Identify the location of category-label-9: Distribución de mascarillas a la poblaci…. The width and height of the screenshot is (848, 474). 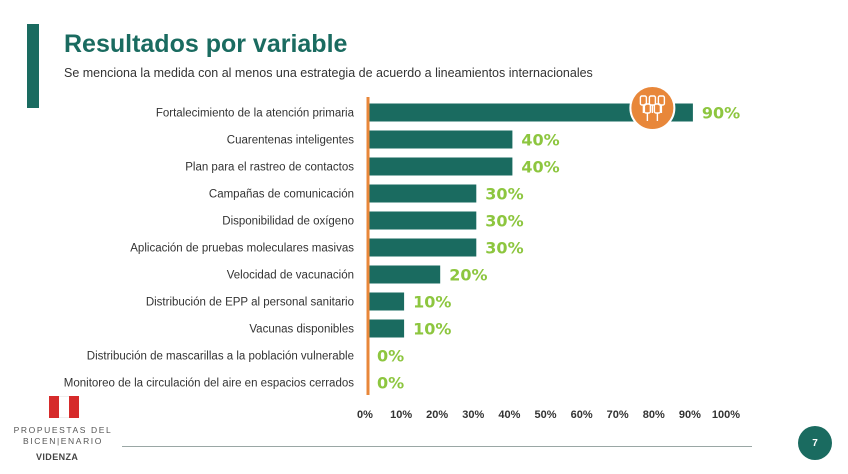
(220, 357).